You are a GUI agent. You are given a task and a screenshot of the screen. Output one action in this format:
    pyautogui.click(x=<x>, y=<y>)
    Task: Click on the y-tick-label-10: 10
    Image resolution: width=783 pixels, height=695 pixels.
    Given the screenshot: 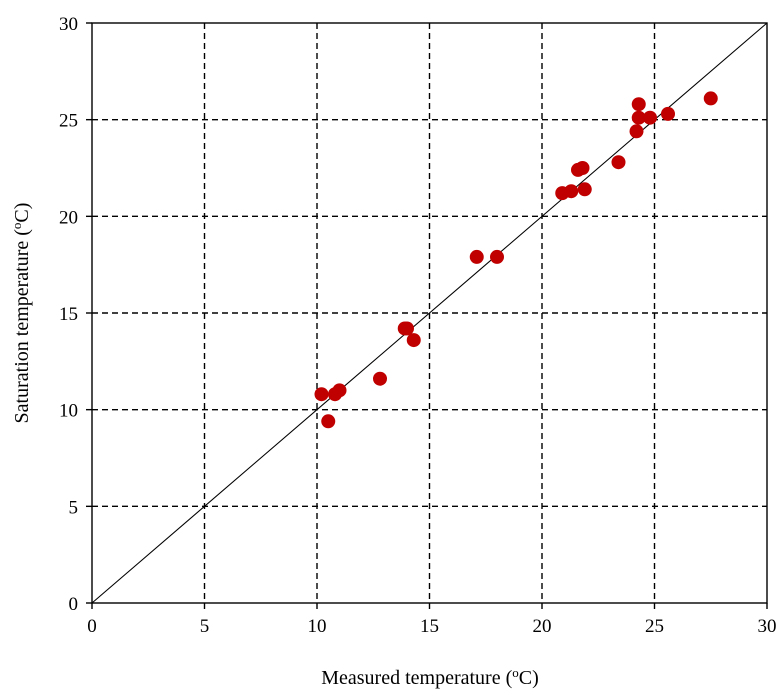 What is the action you would take?
    pyautogui.click(x=68, y=411)
    